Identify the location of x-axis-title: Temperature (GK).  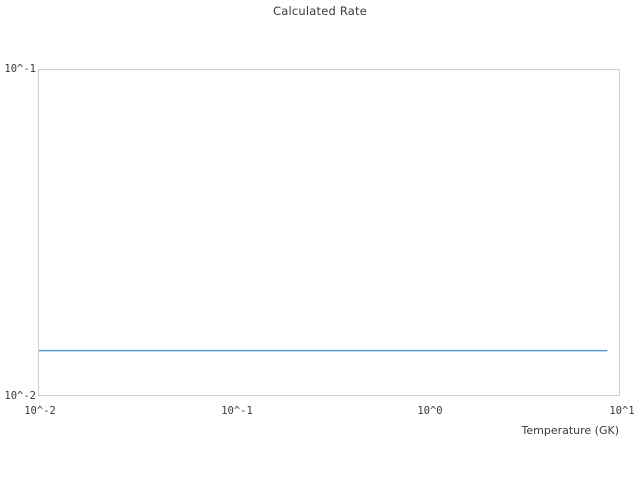
(570, 430).